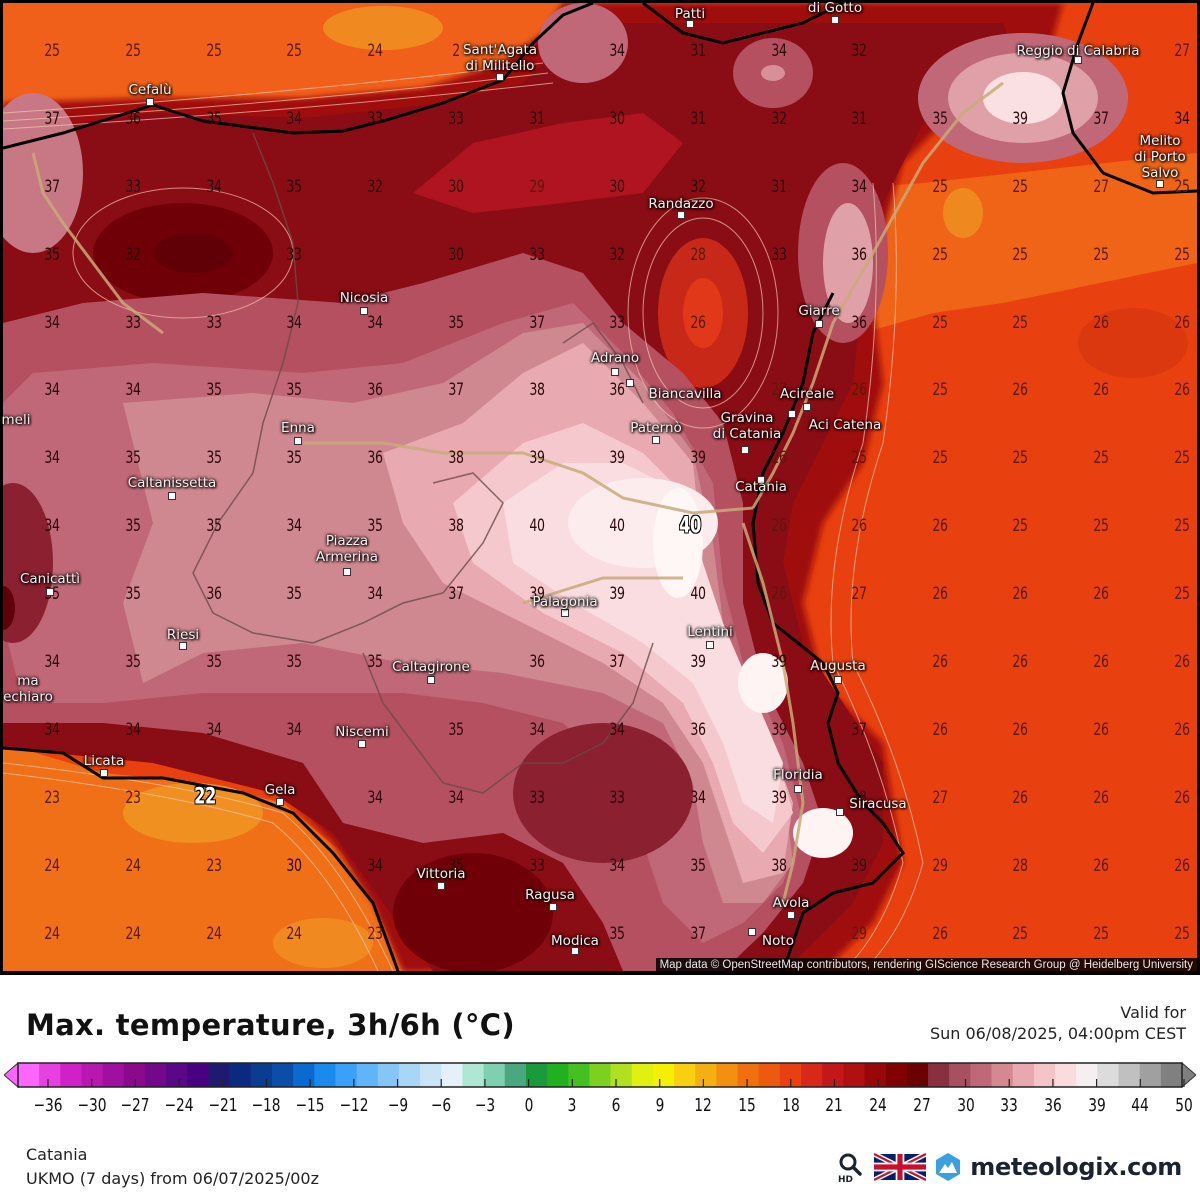  Describe the element at coordinates (1153, 1012) in the screenshot. I see `valid-label: Valid for` at that location.